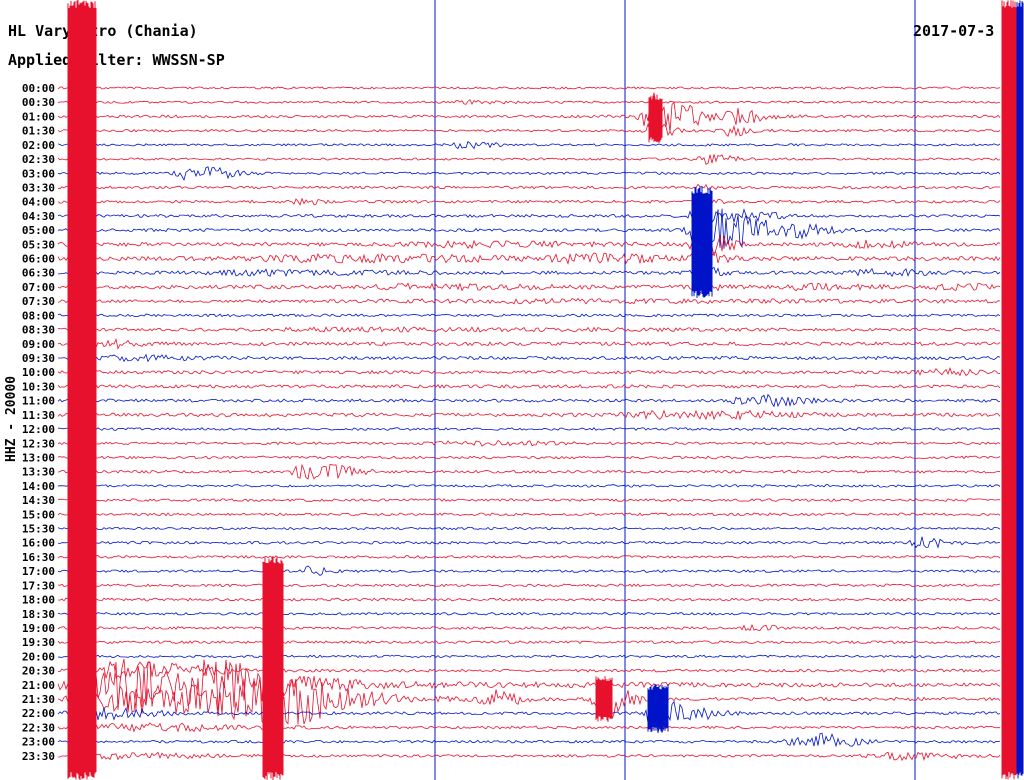 Image resolution: width=1024 pixels, height=780 pixels. I want to click on time-label: 03:00, so click(38, 173).